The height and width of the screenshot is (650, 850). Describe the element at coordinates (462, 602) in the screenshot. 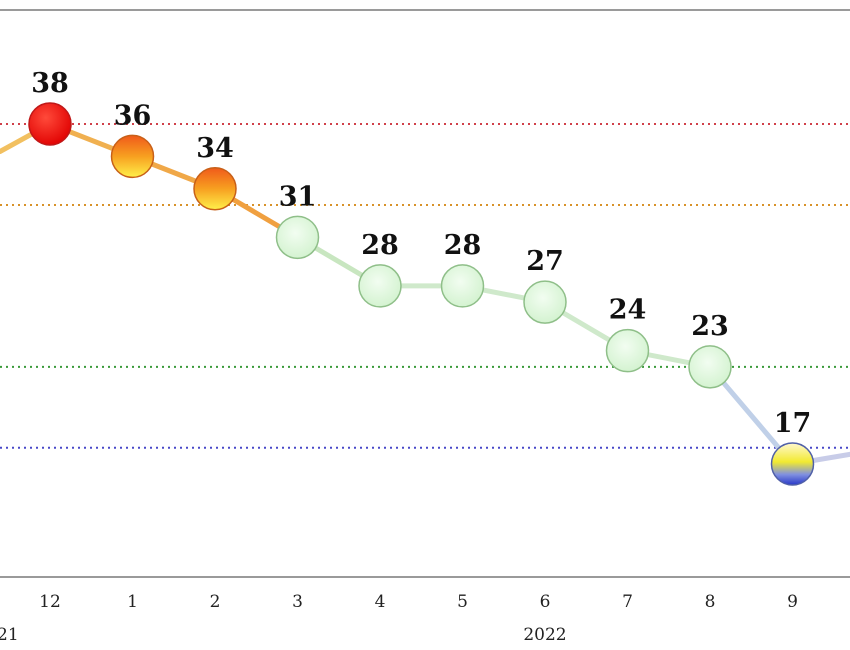

I see `x-tick-label: 5` at that location.